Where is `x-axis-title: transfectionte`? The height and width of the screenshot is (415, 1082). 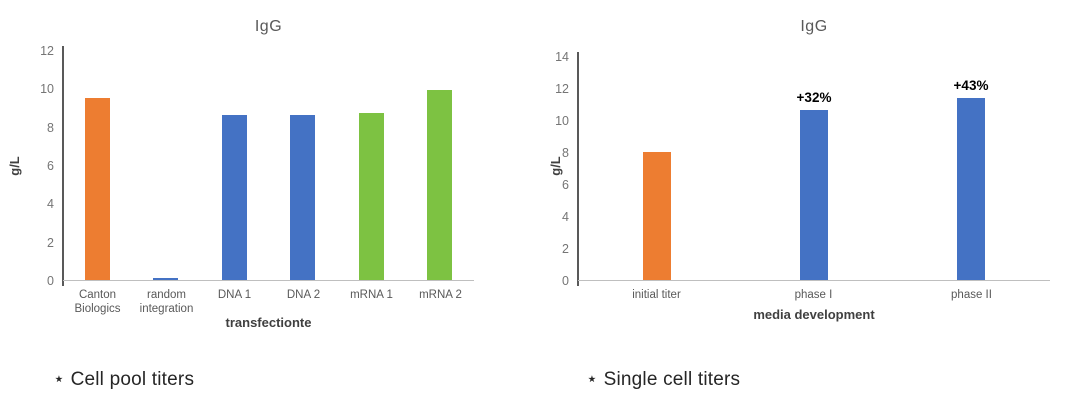 x-axis-title: transfectionte is located at coordinates (268, 322).